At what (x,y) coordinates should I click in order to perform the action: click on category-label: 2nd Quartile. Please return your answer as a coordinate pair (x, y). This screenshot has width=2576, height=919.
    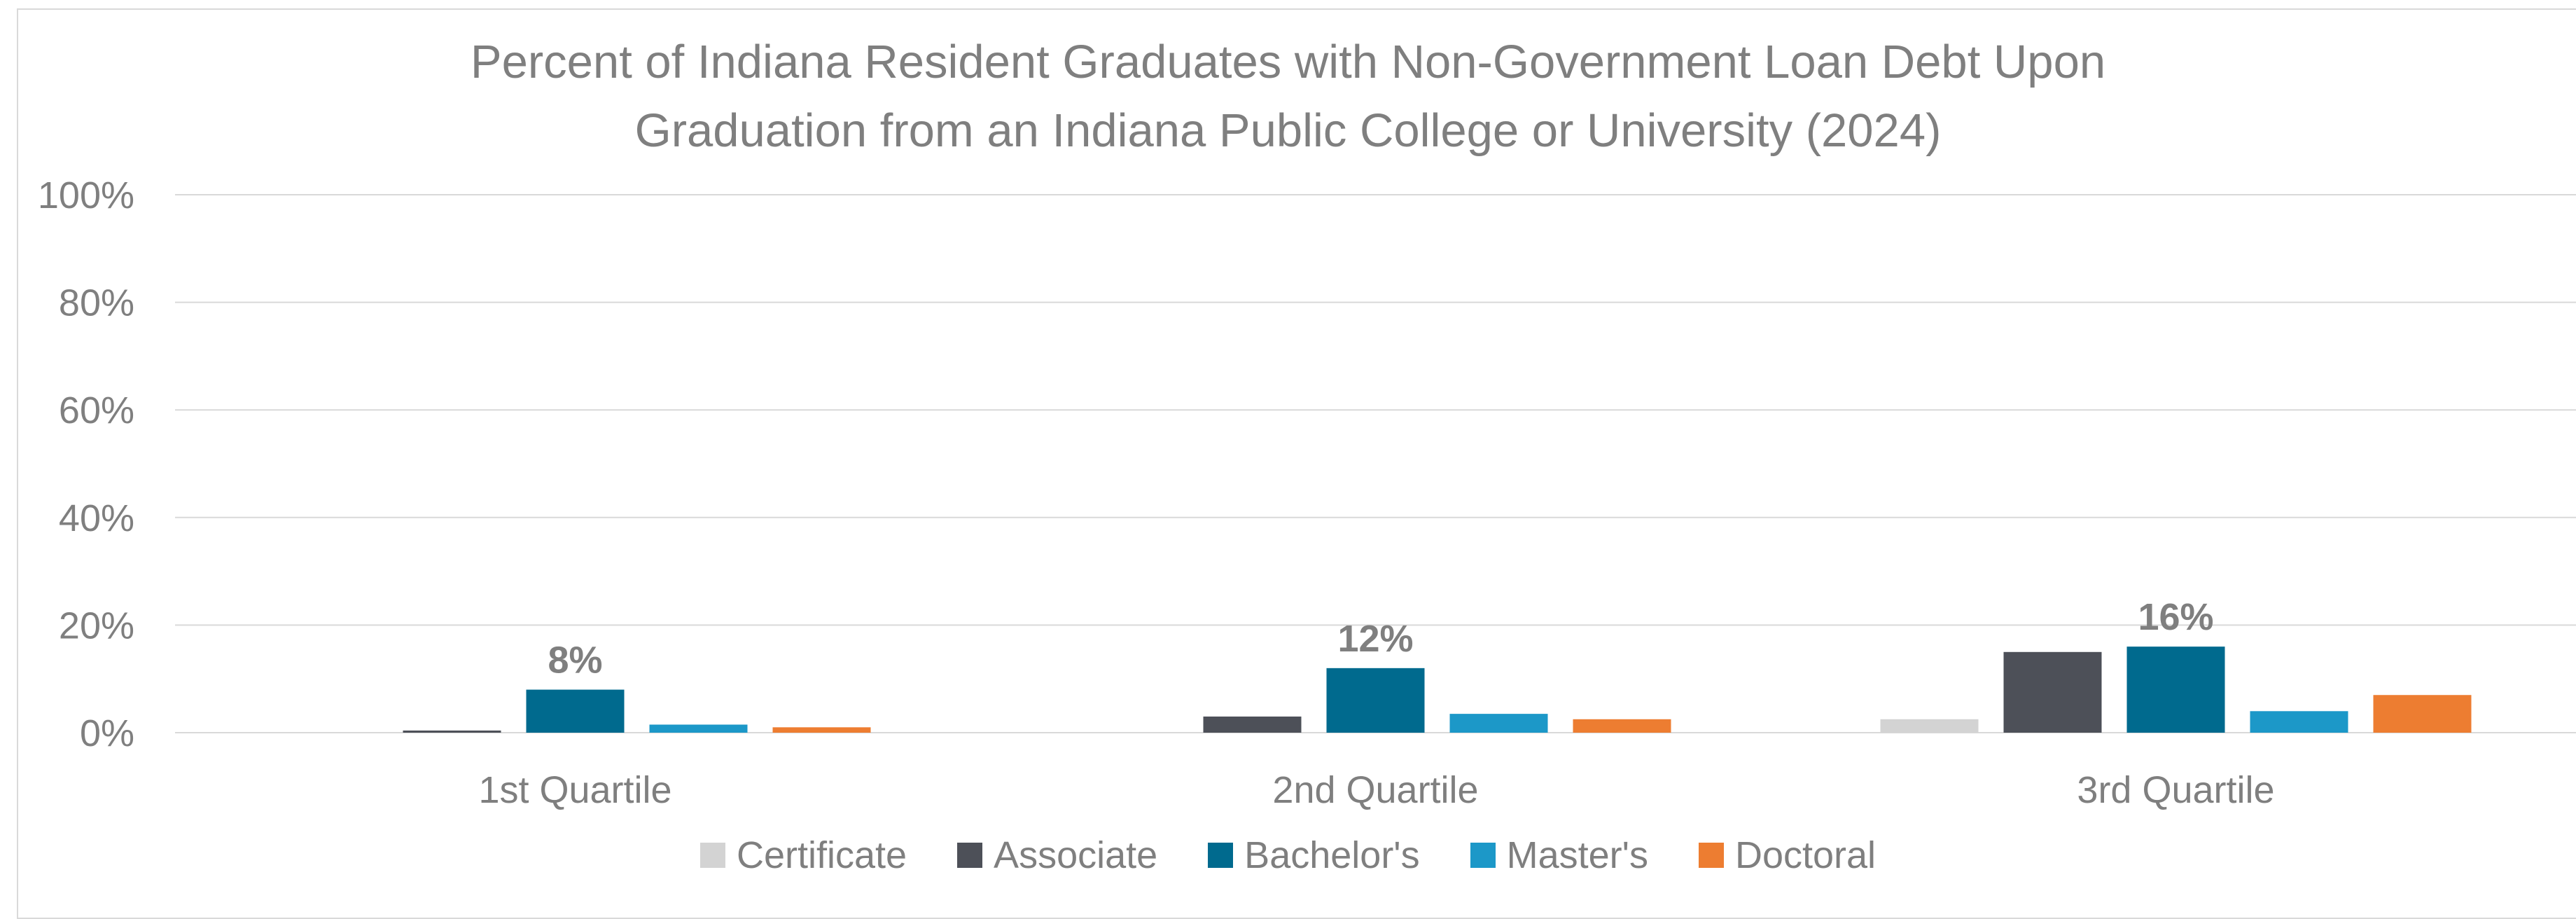
    Looking at the image, I should click on (1375, 790).